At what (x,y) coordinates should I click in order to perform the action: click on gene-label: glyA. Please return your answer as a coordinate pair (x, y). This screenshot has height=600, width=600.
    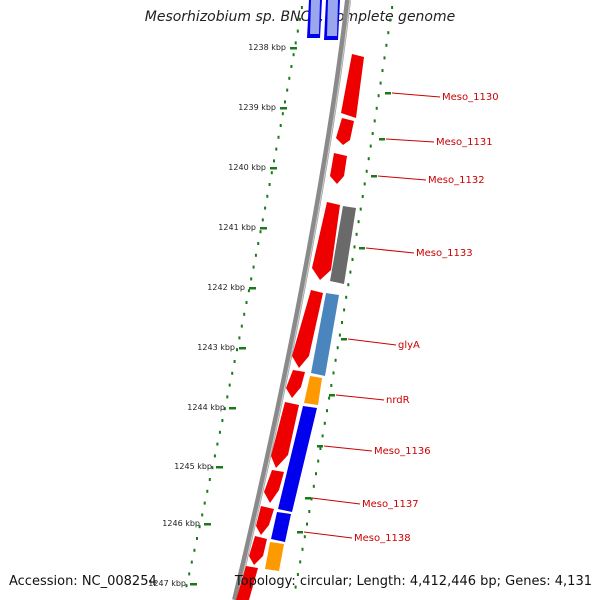
    Looking at the image, I should click on (409, 345).